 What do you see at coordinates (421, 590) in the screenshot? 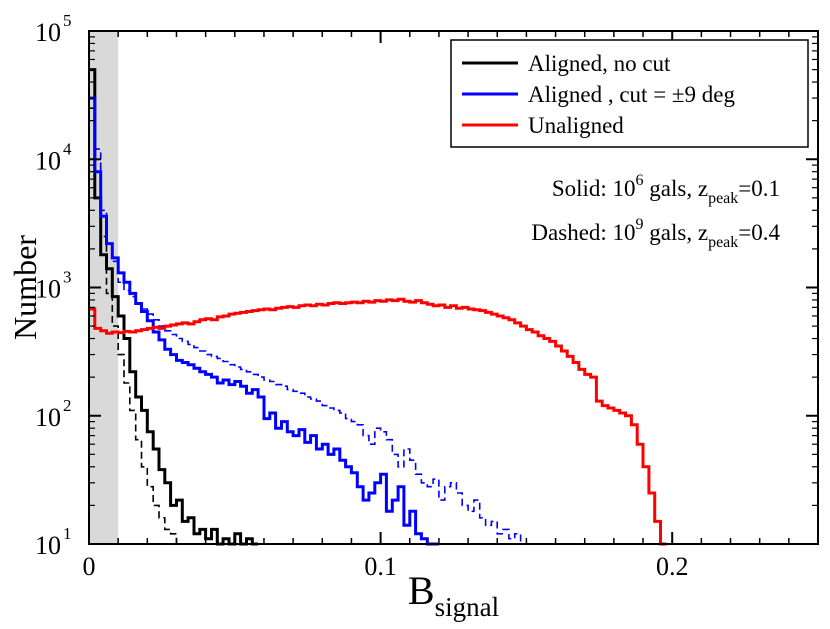
I see `x-axis-title-main: B` at bounding box center [421, 590].